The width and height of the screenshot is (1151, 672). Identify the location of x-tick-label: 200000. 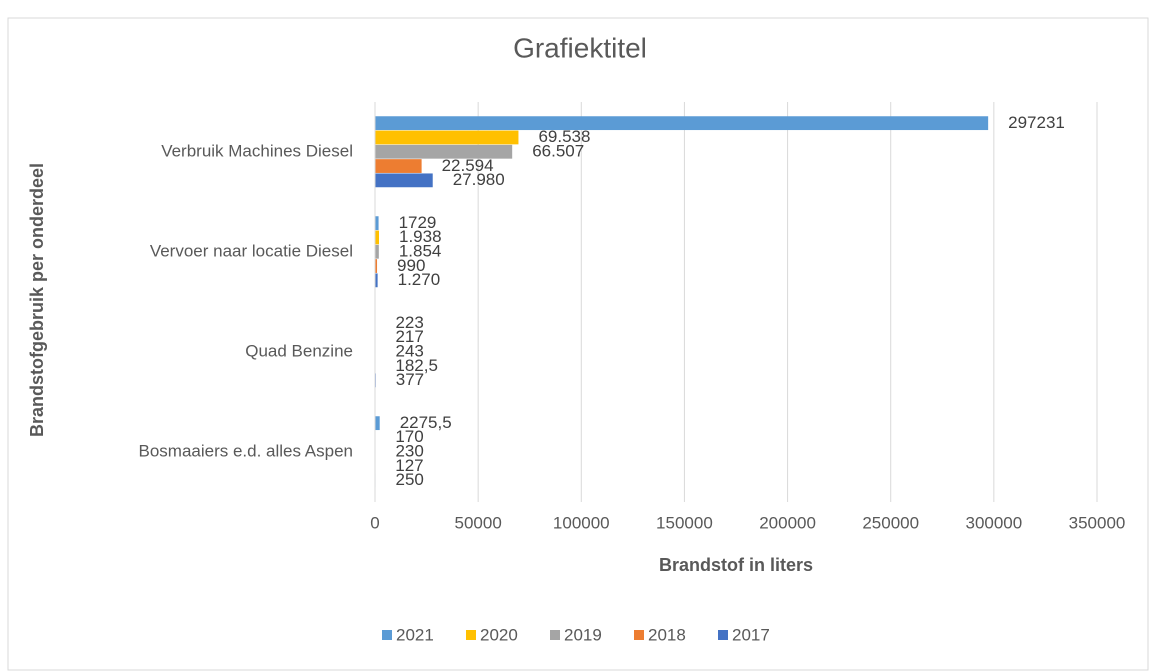
(787, 522).